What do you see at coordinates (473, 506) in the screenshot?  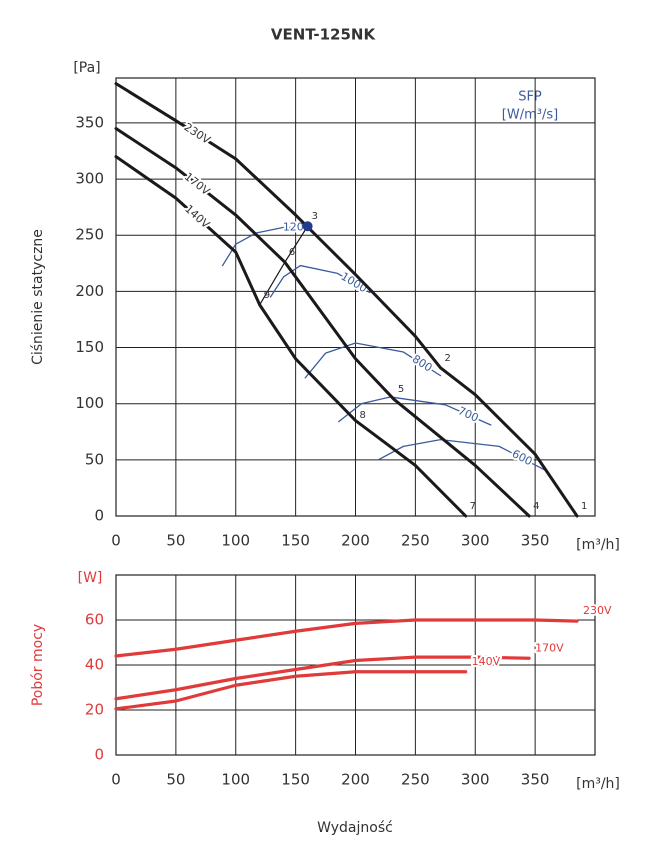 I see `point-label: 7` at bounding box center [473, 506].